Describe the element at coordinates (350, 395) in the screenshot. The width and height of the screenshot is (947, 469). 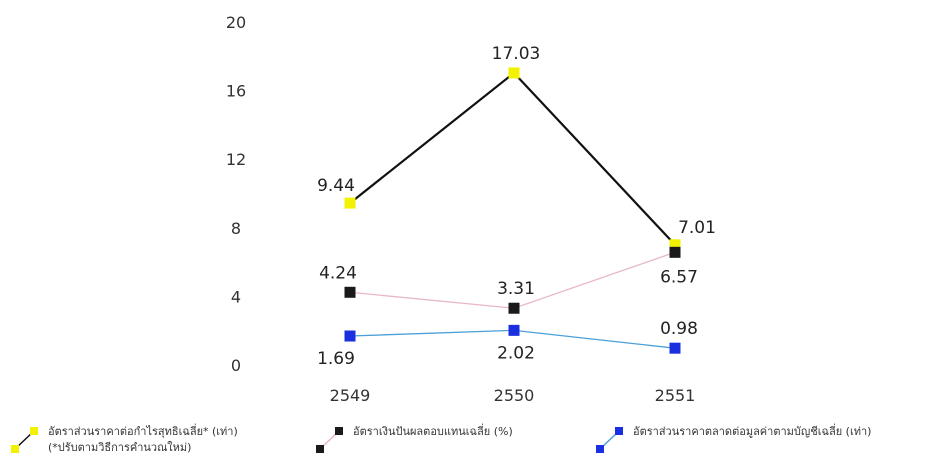
I see `x-tick-label: 2549` at that location.